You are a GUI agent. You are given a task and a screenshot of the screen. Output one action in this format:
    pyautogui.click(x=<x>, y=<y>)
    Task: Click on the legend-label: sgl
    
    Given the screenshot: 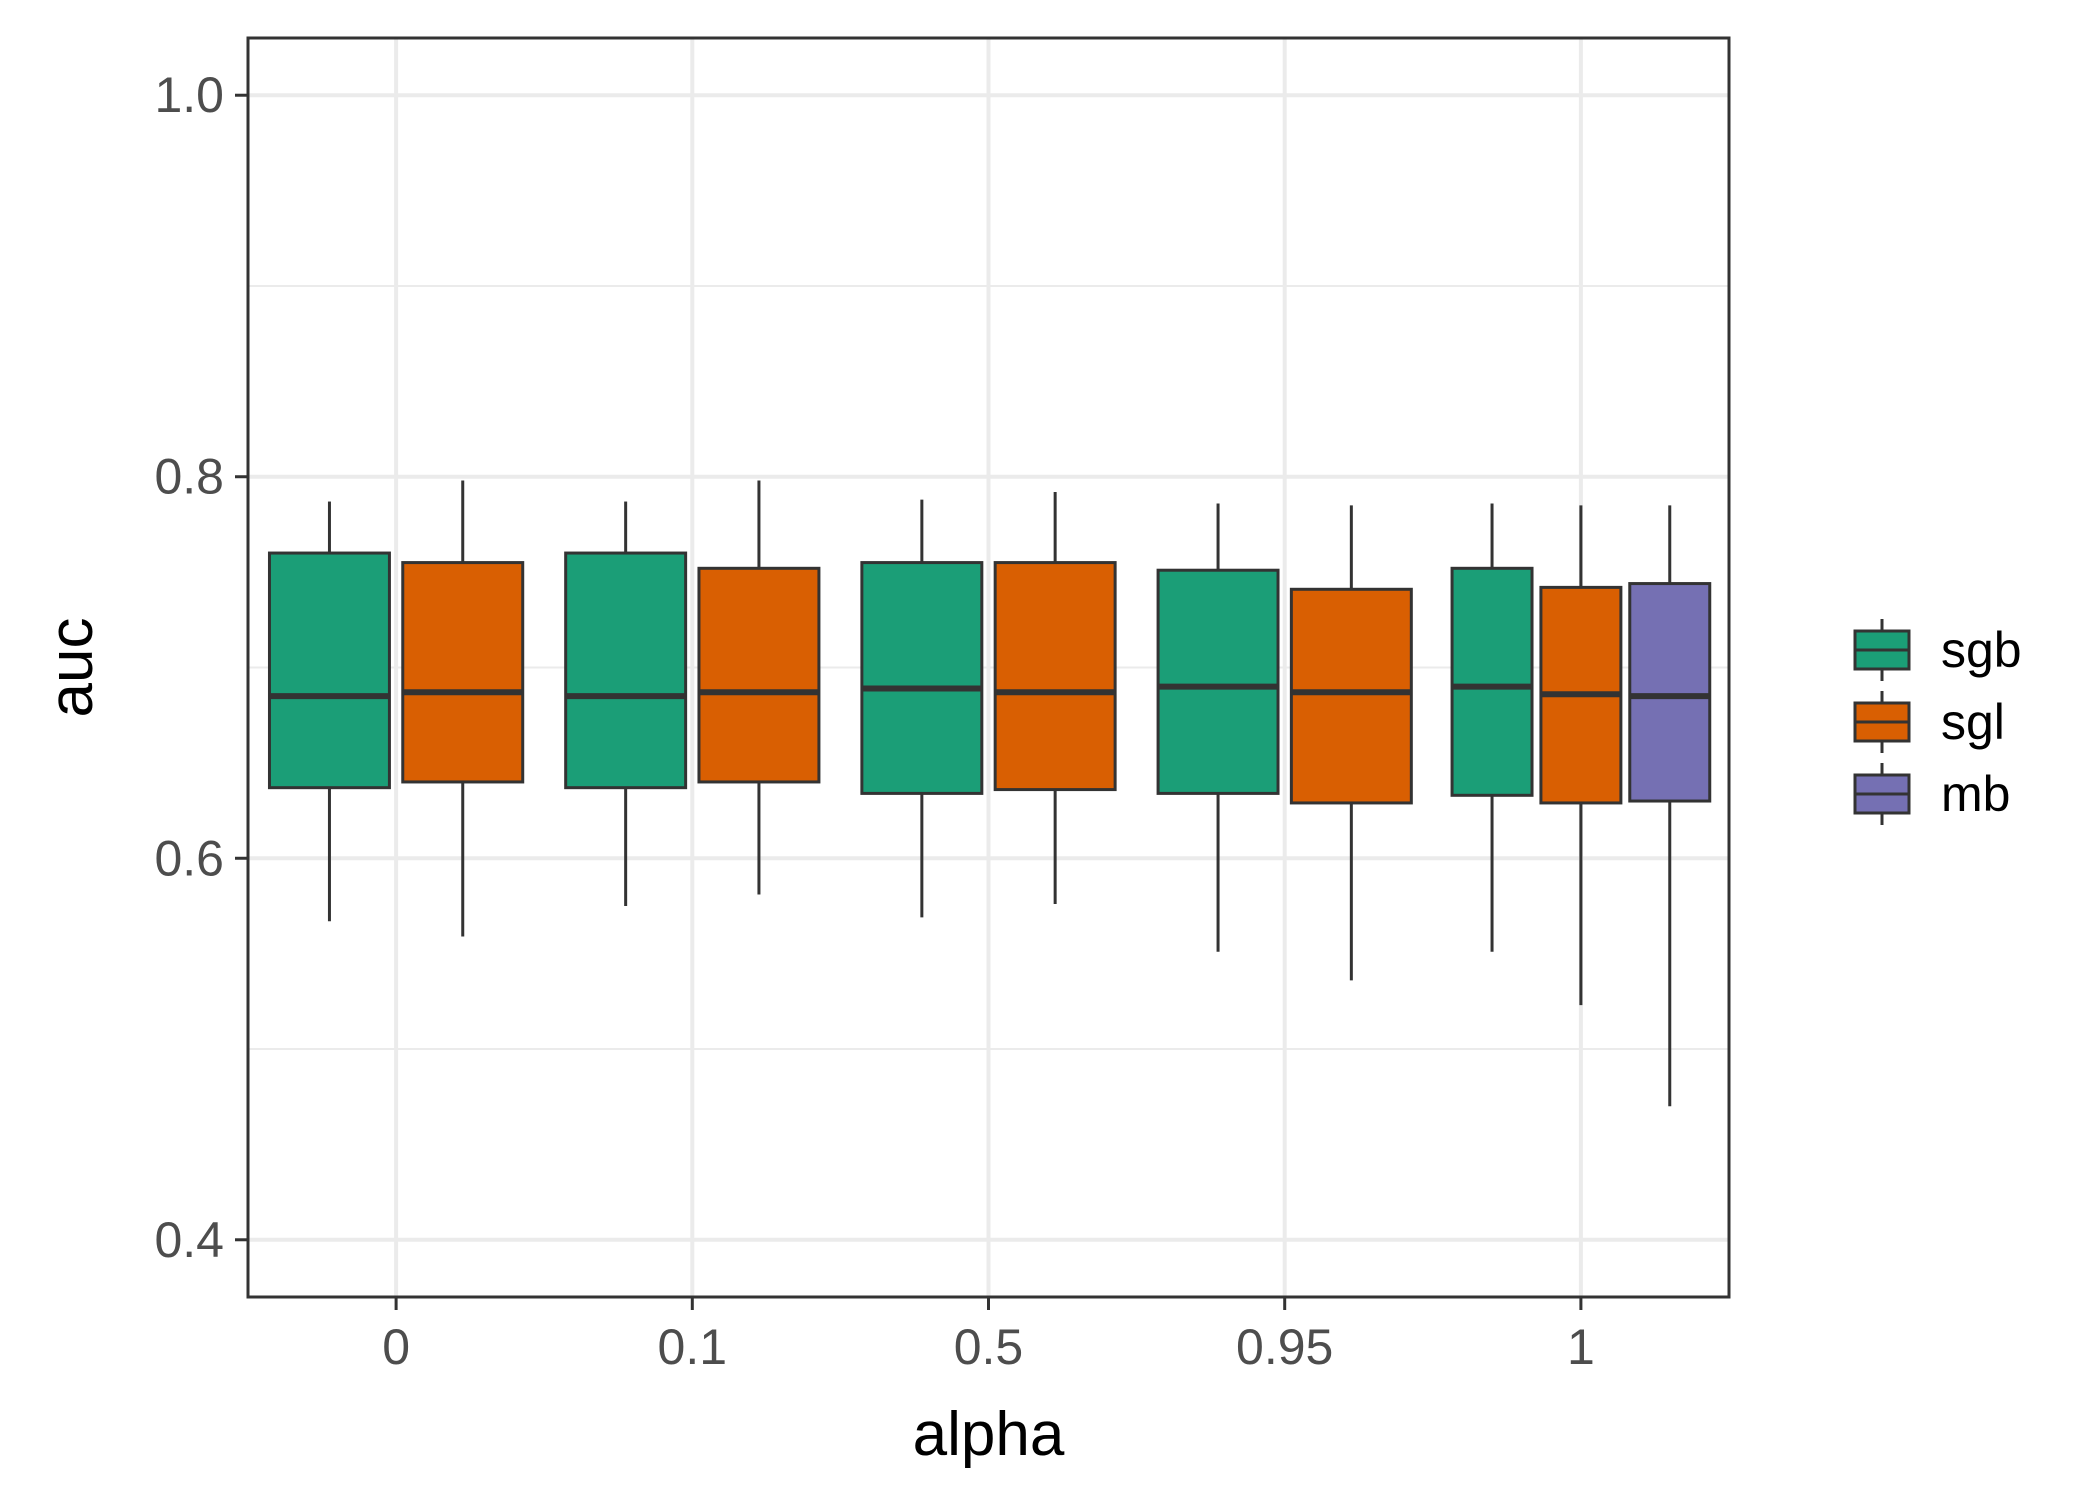 What is the action you would take?
    pyautogui.click(x=1973, y=722)
    